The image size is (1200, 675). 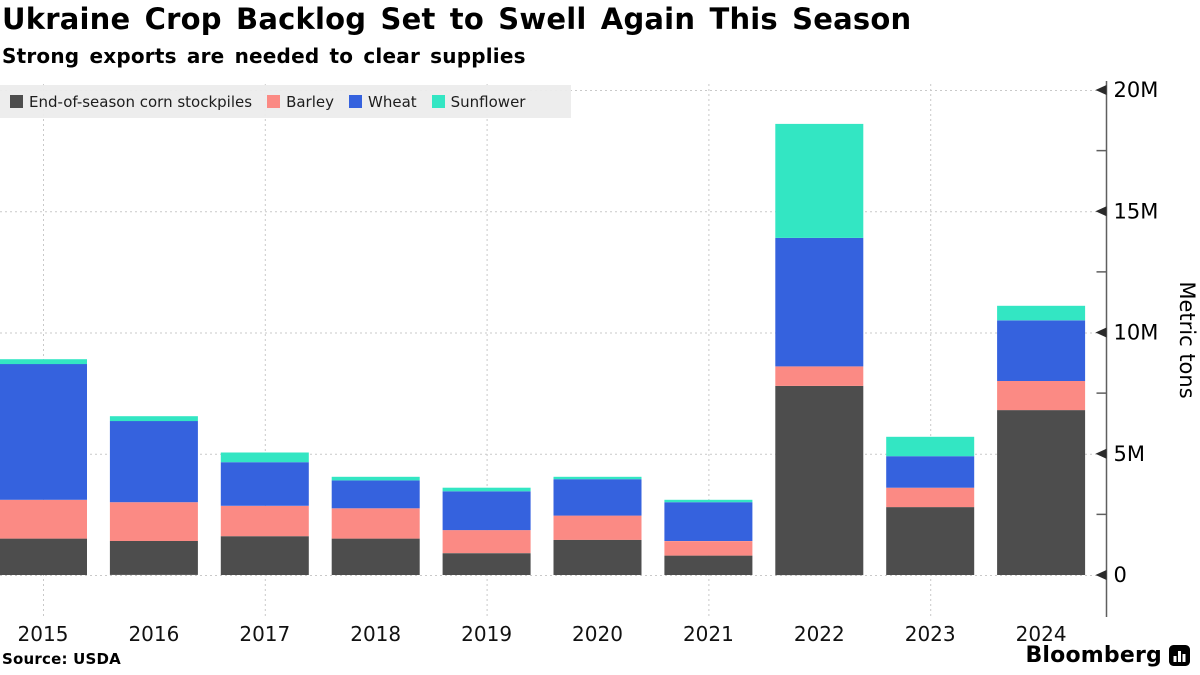 What do you see at coordinates (1041, 492) in the screenshot?
I see `bar-segment-2024-end-of-season` at bounding box center [1041, 492].